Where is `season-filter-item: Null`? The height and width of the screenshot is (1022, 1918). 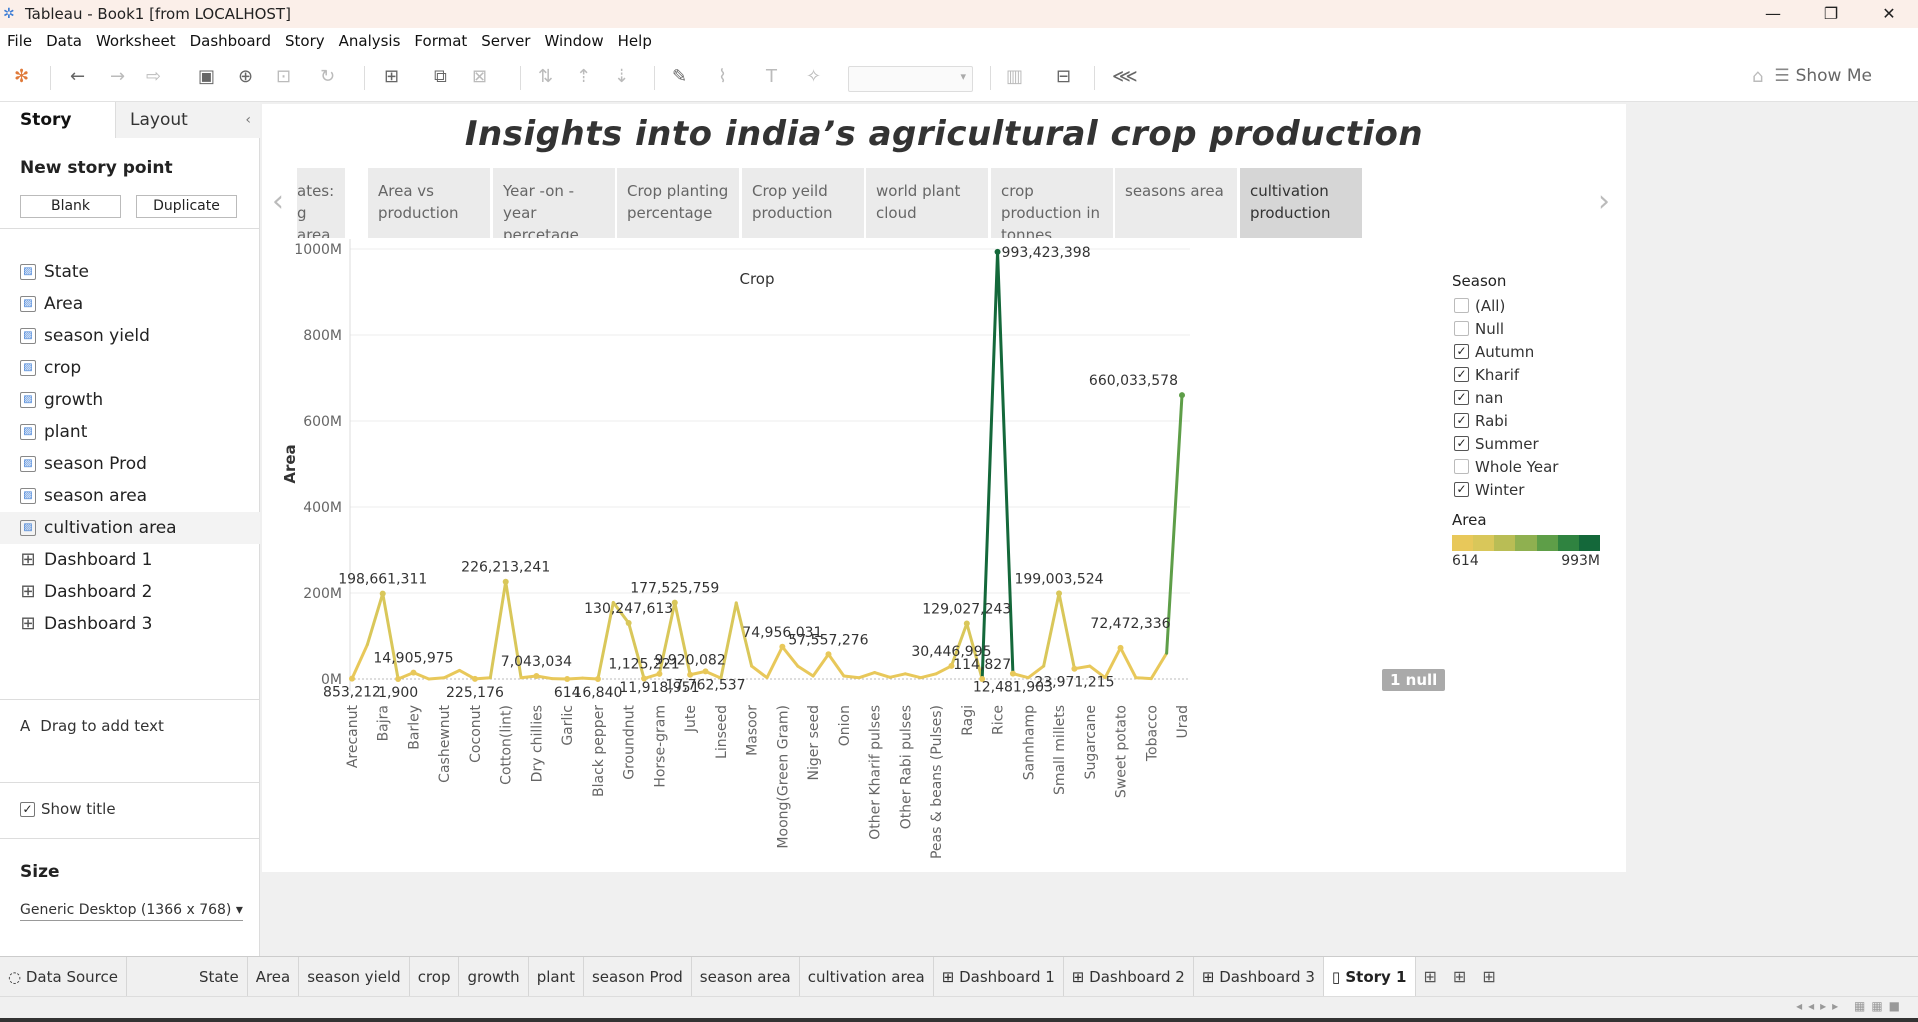
season-filter-item: Null is located at coordinates (1537, 328).